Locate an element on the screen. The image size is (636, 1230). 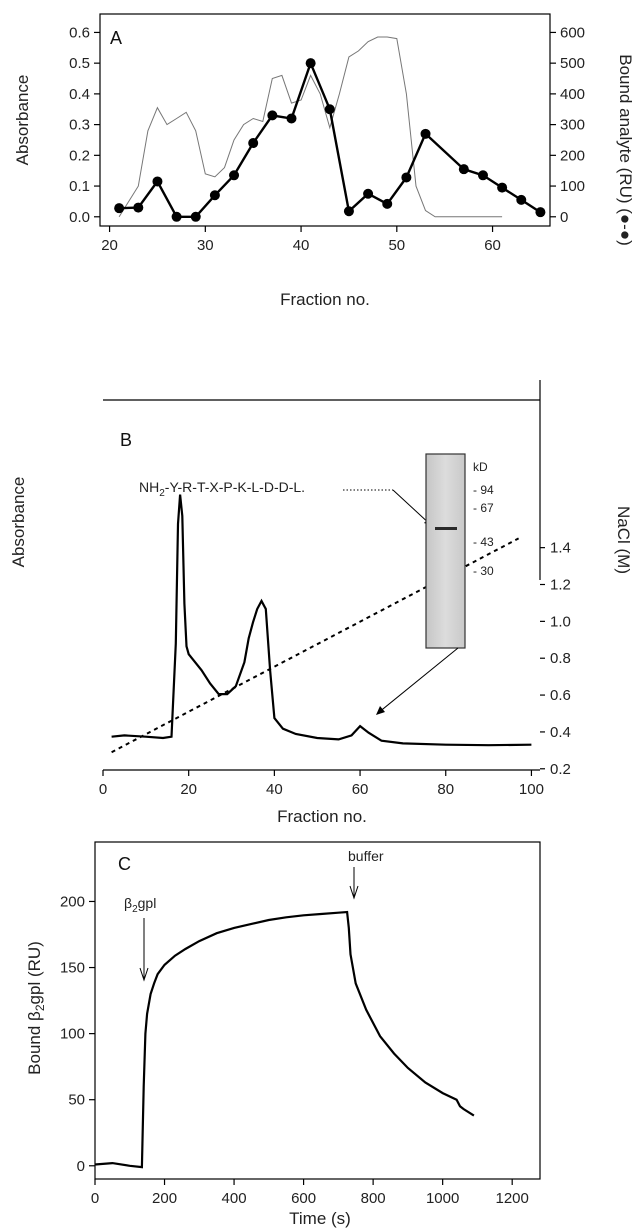
panel-c-x-tick-label: 600 is located at coordinates (303, 1198).